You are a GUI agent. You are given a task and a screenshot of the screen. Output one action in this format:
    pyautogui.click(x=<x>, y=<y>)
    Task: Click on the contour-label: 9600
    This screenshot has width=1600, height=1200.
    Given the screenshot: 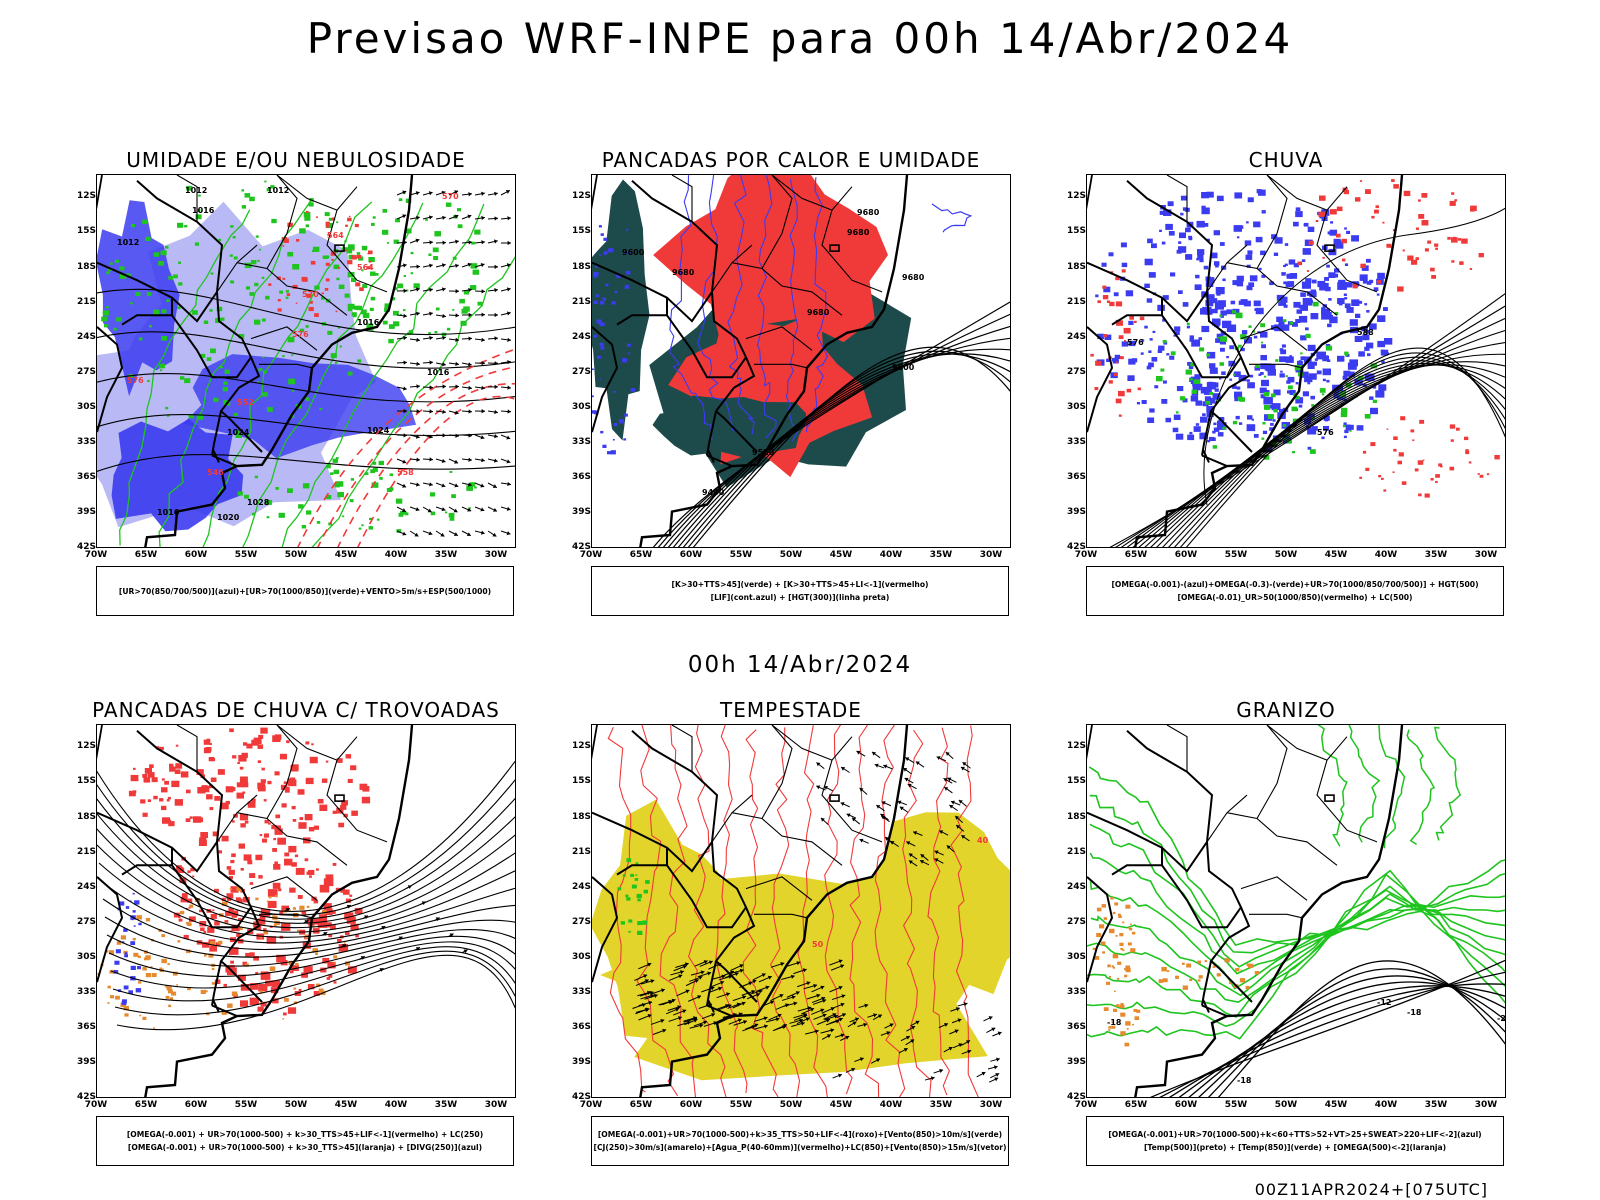 What is the action you would take?
    pyautogui.click(x=633, y=252)
    